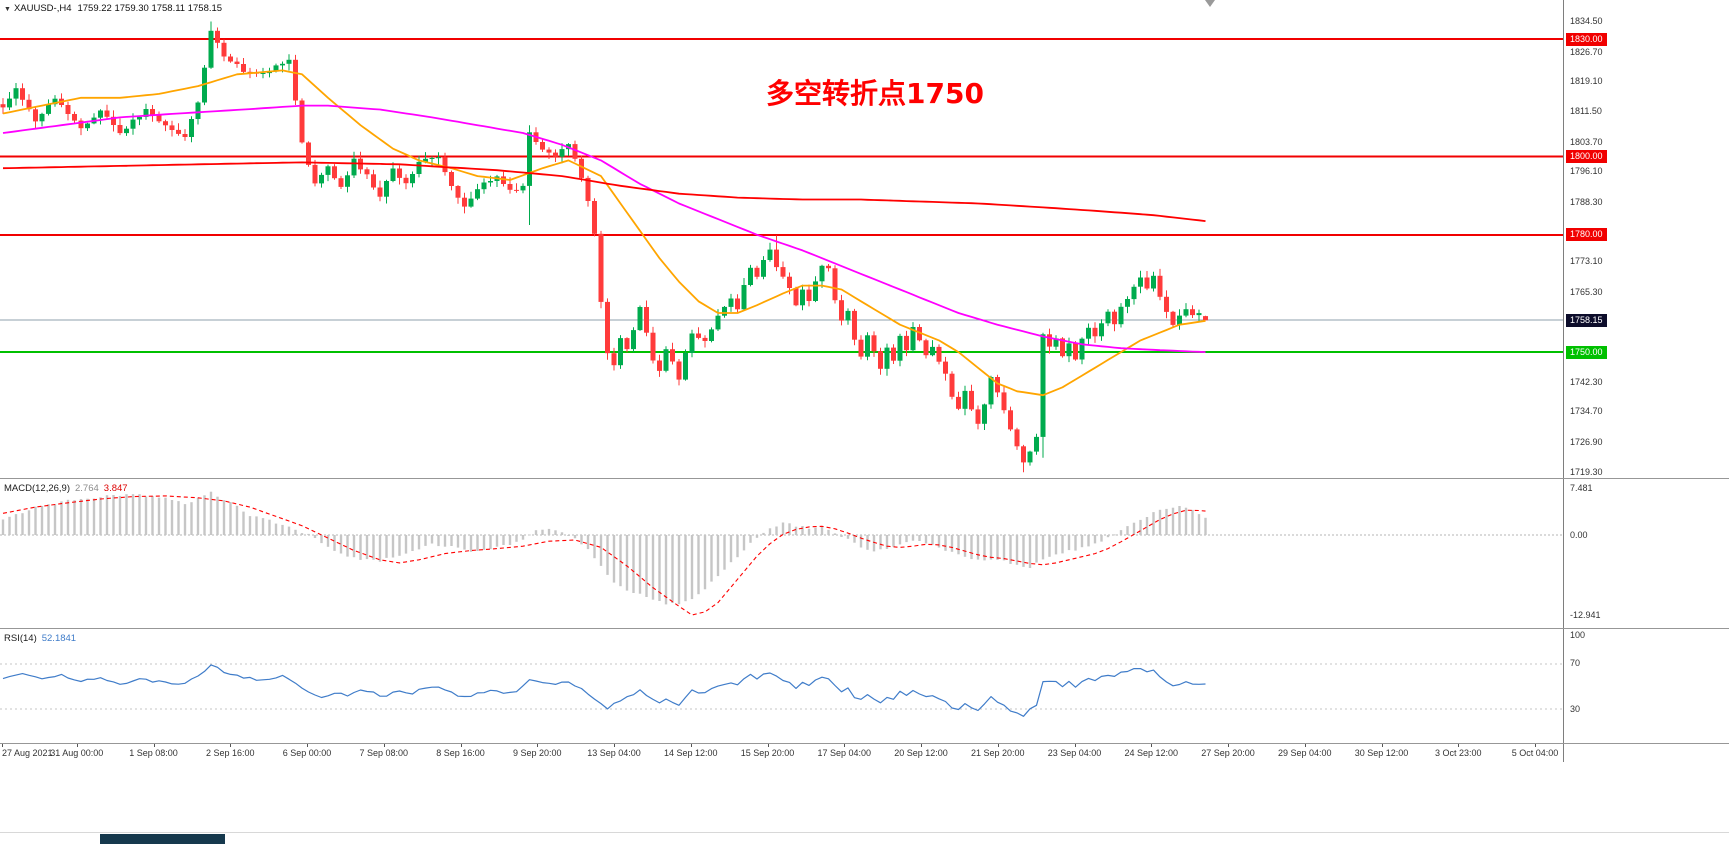 Image resolution: width=1729 pixels, height=844 pixels. Describe the element at coordinates (384, 753) in the screenshot. I see `time-label: 7 Sep 08:00` at that location.